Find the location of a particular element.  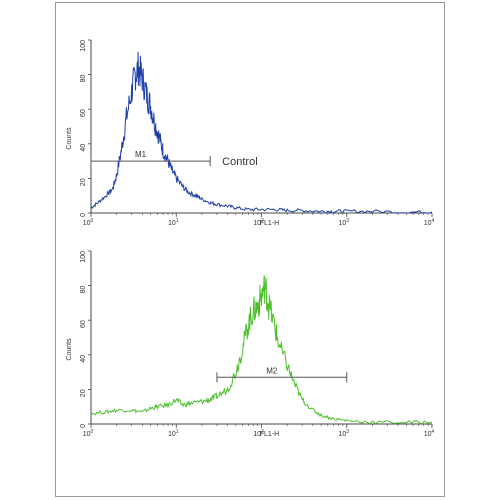

control-annotation: Control is located at coordinates (239, 162).